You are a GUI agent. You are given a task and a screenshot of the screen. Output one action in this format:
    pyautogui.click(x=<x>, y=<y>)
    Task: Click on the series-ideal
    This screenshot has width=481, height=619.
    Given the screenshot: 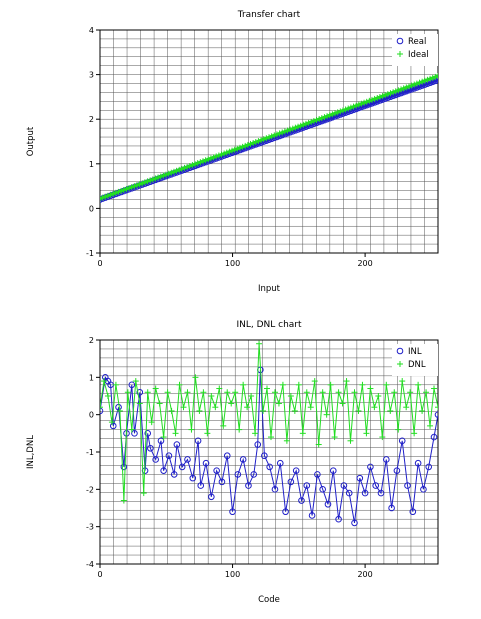 What is the action you would take?
    pyautogui.click(x=269, y=137)
    